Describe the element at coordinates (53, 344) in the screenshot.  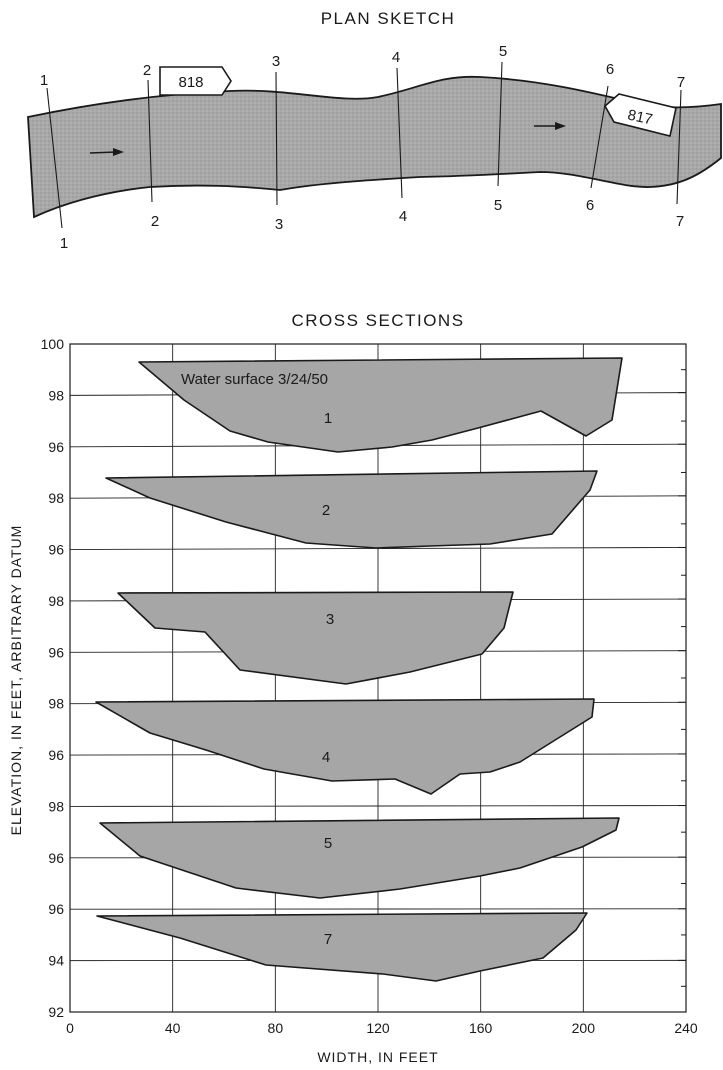
I see `y-tick-label: 100` at that location.